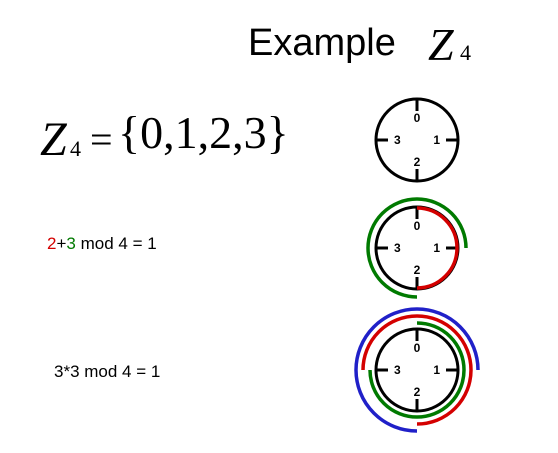 Image resolution: width=558 pixels, height=453 pixels. Describe the element at coordinates (52, 243) in the screenshot. I see `addition-operand-2: 2` at that location.